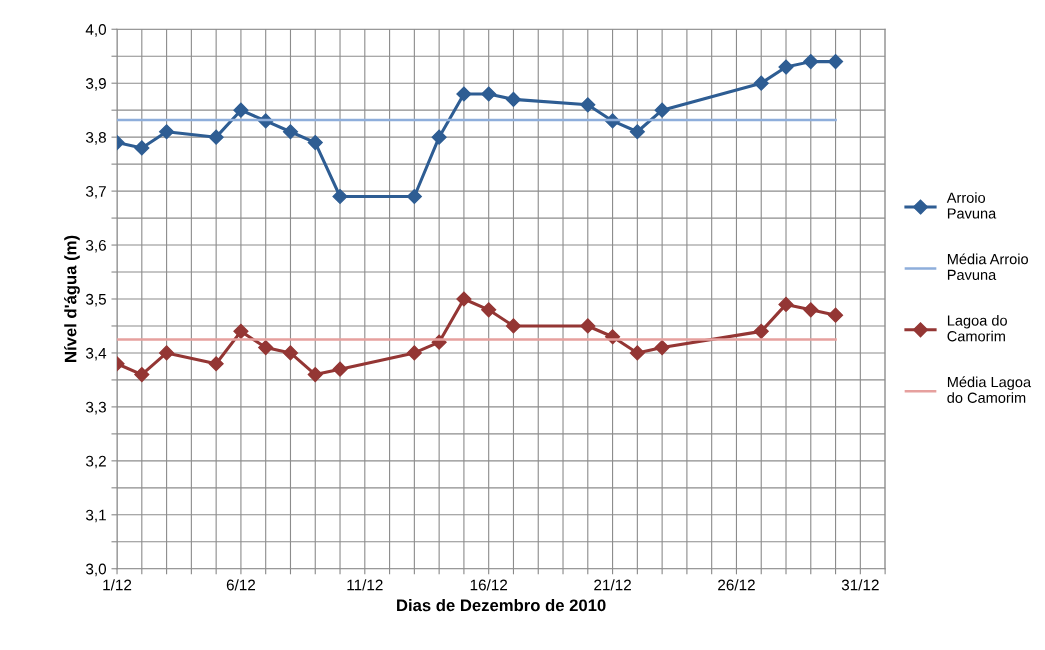 Image resolution: width=1045 pixels, height=650 pixels. I want to click on x-tick-label: 26/12, so click(736, 585).